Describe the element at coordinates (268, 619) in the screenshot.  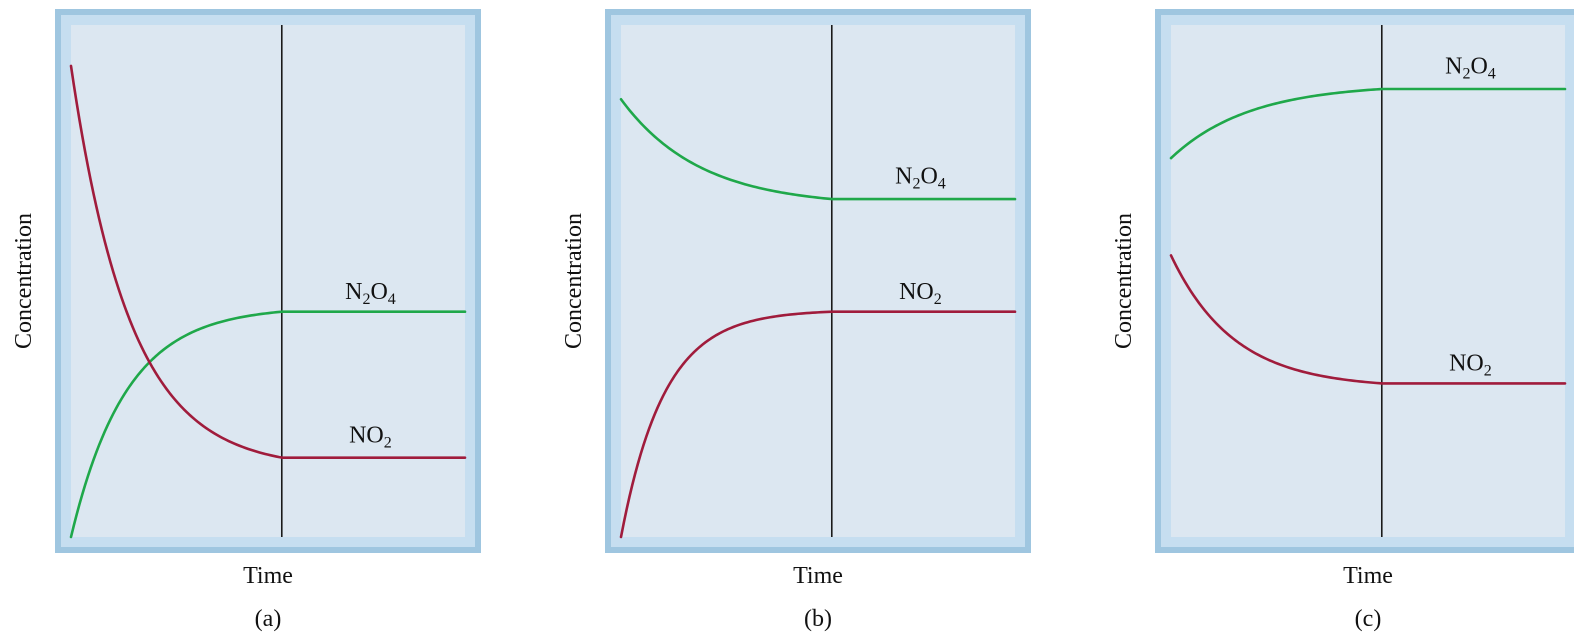
I see `panel-label: (a)` at that location.